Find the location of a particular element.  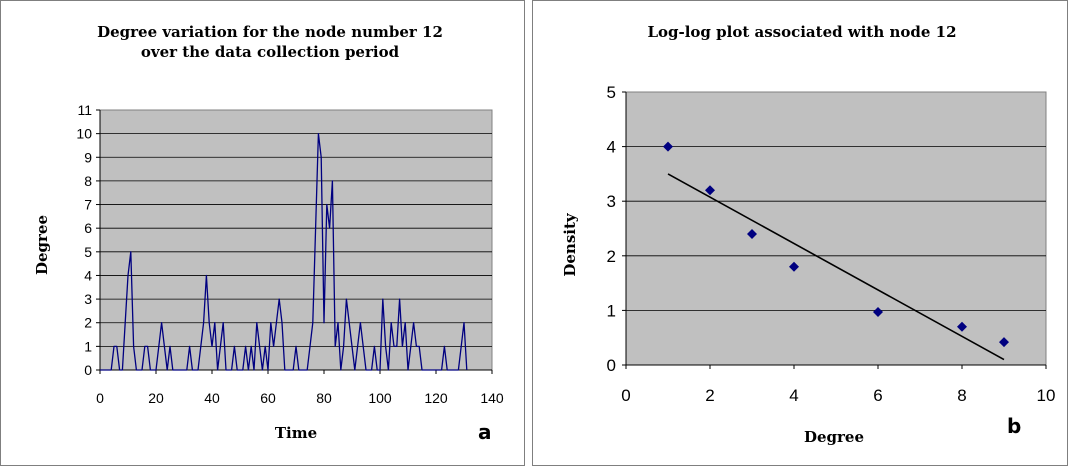

x-tick-label: 20 is located at coordinates (156, 398).